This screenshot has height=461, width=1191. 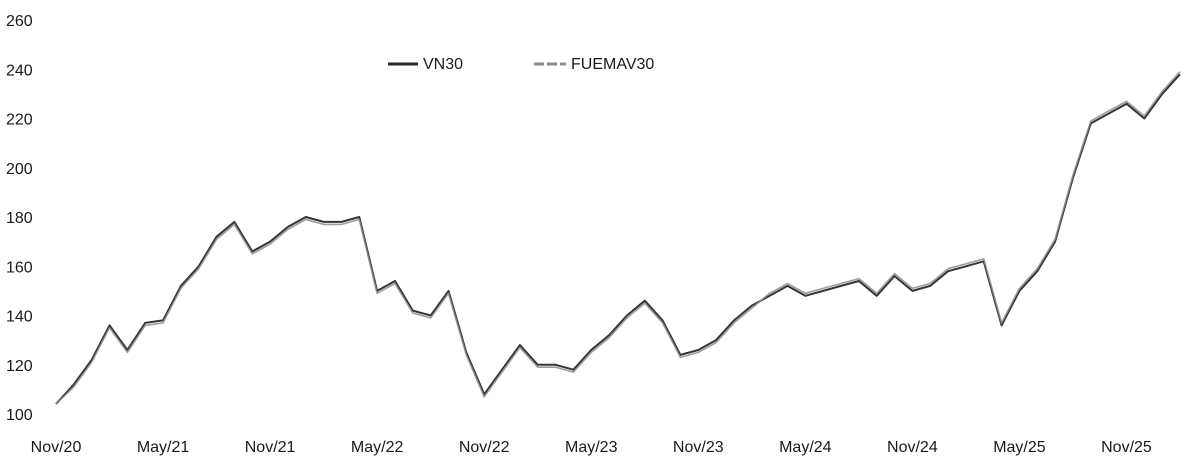 What do you see at coordinates (377, 447) in the screenshot?
I see `x-tick-label: May/22` at bounding box center [377, 447].